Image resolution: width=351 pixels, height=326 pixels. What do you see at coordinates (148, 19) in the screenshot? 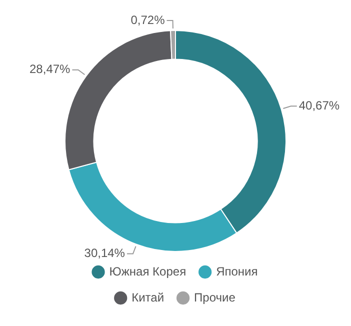
I see `data-label: 0,72%` at bounding box center [148, 19].